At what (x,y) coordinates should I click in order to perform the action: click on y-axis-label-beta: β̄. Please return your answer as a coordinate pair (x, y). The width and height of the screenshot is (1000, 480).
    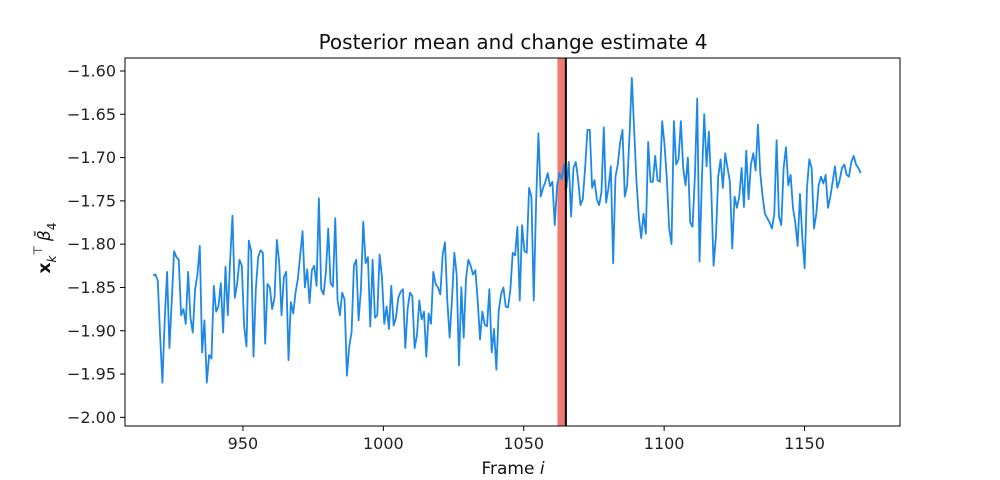
    Looking at the image, I should click on (44, 236).